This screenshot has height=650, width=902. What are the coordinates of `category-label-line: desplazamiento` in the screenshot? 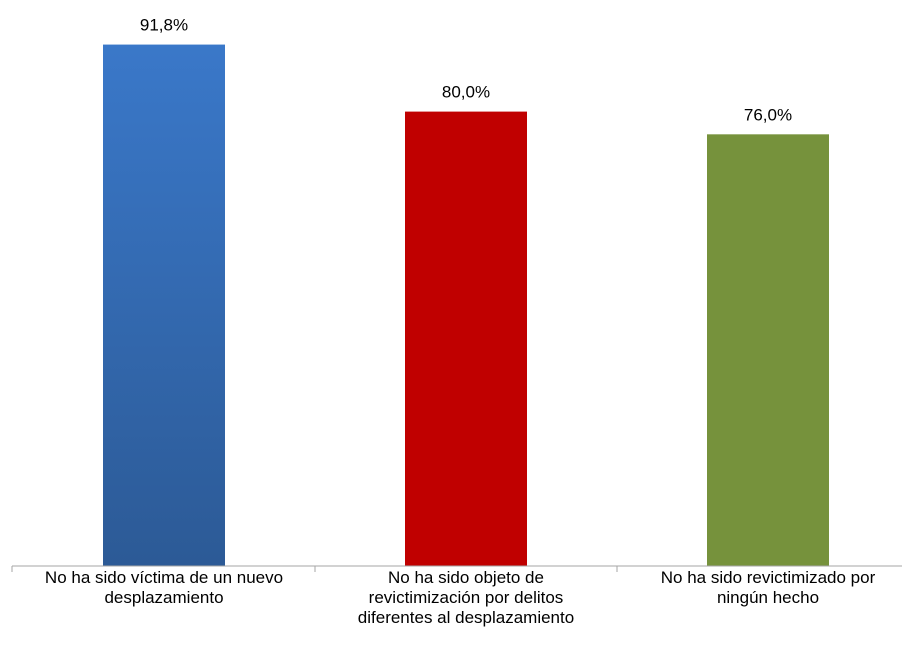 It's located at (164, 597).